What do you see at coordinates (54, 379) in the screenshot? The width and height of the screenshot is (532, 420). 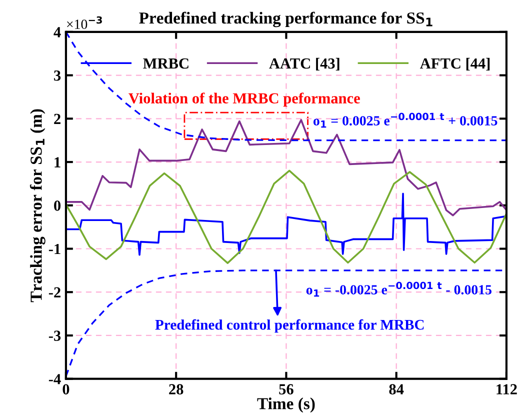 I see `y-tick-label: -4` at bounding box center [54, 379].